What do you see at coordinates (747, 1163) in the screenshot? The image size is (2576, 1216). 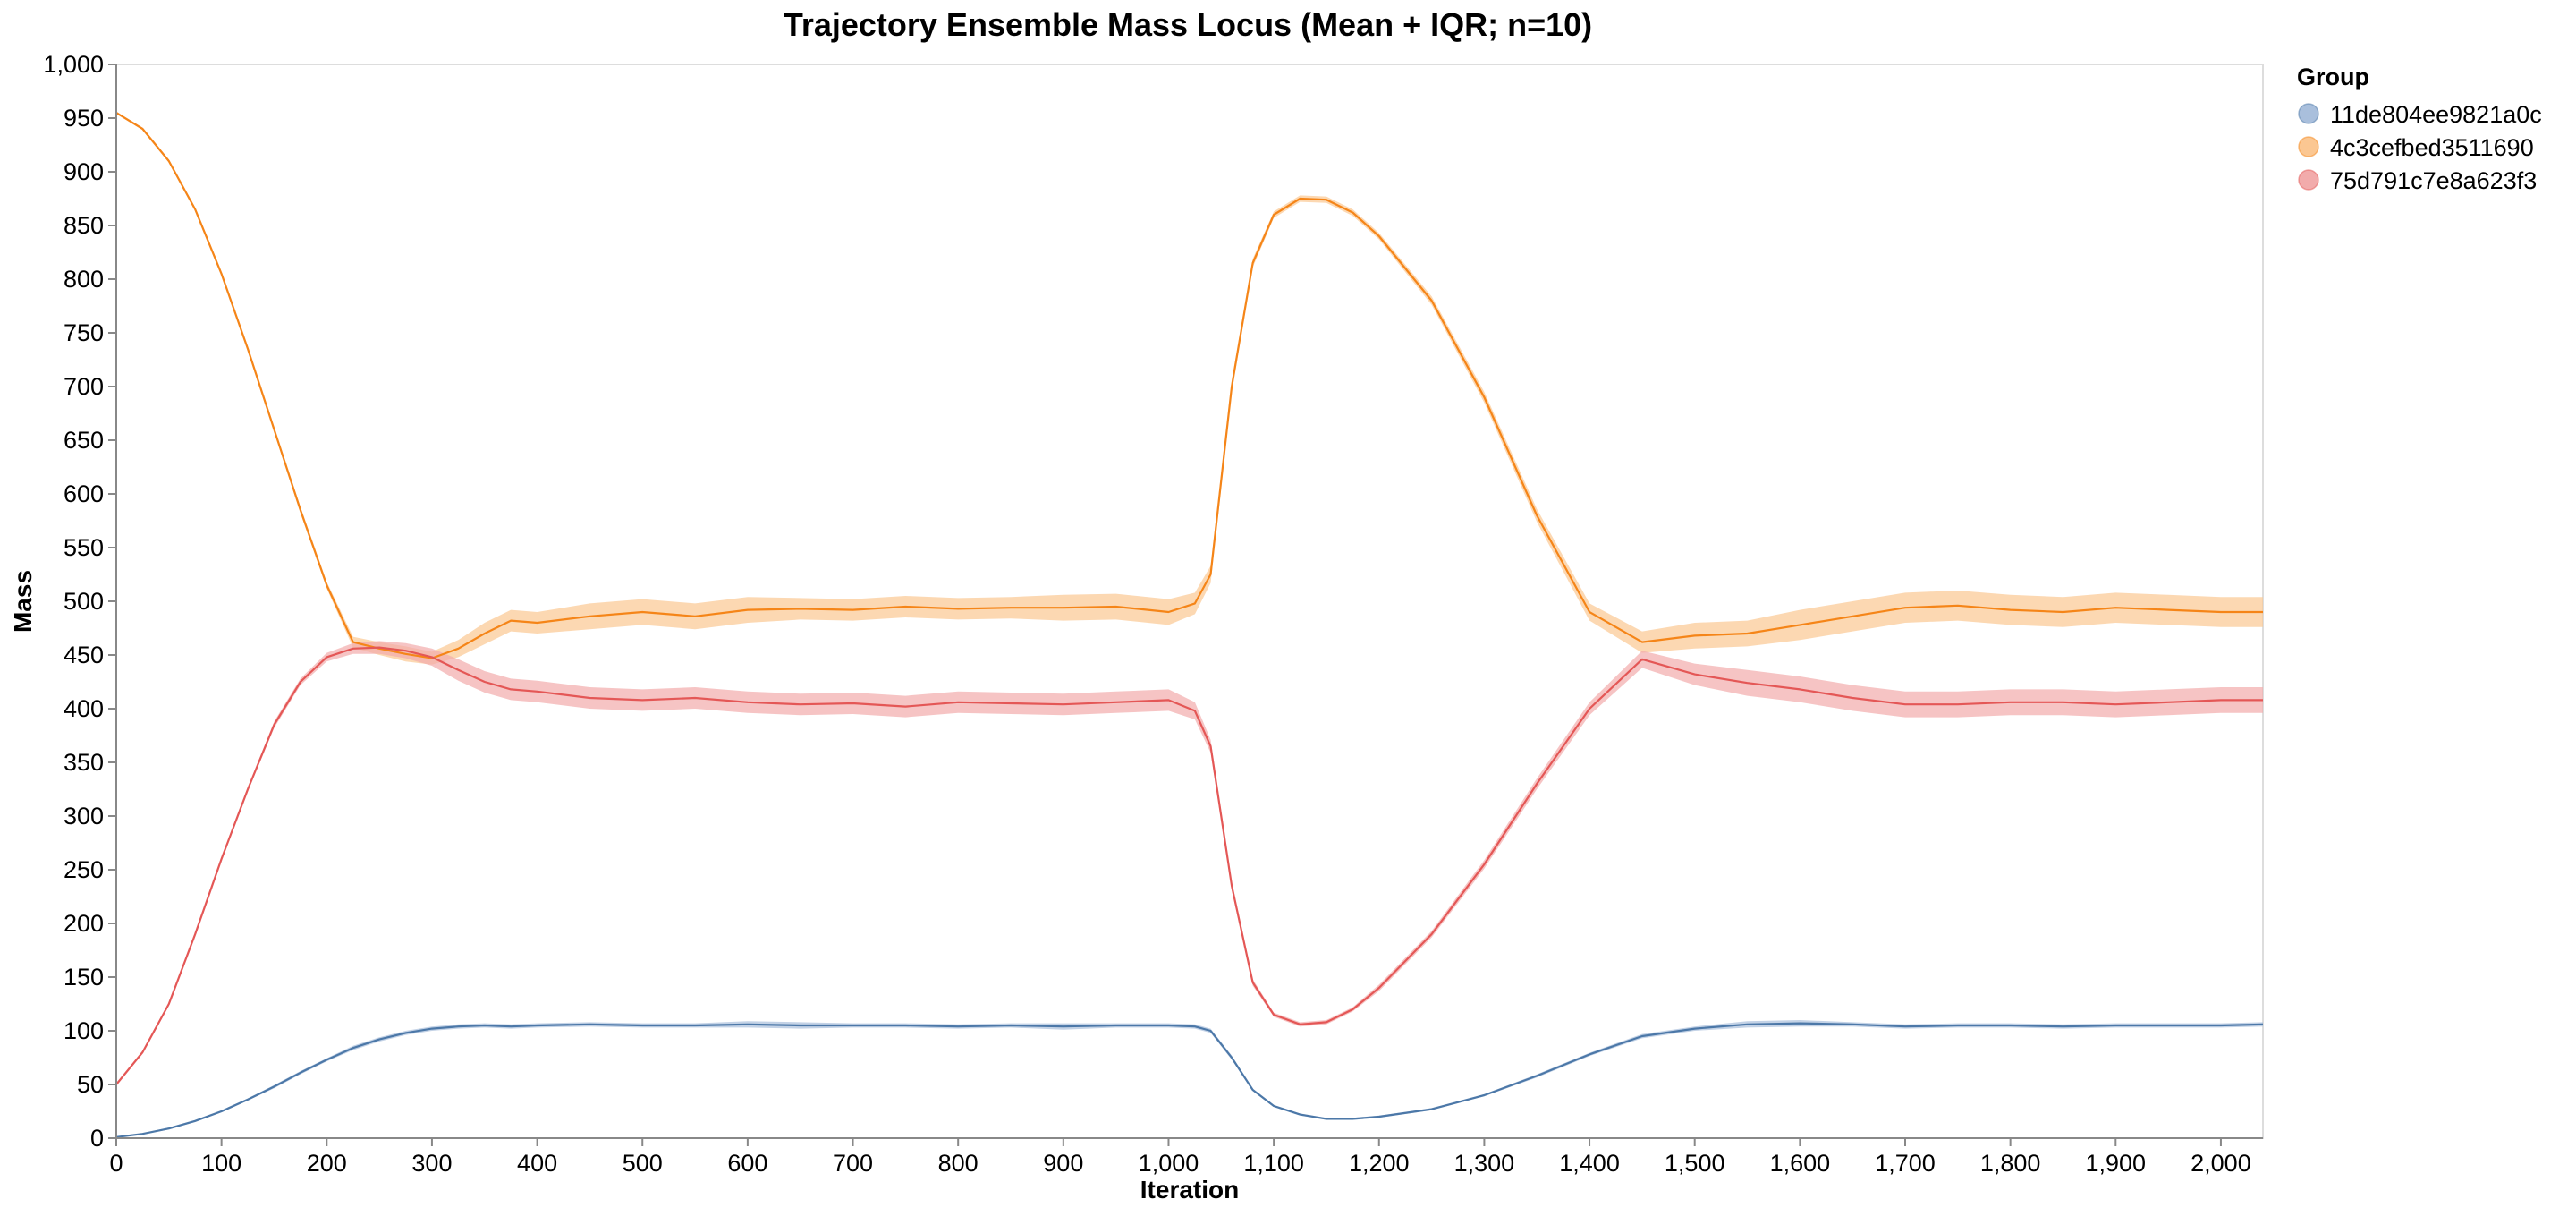 I see `x-tick-label: 600` at bounding box center [747, 1163].